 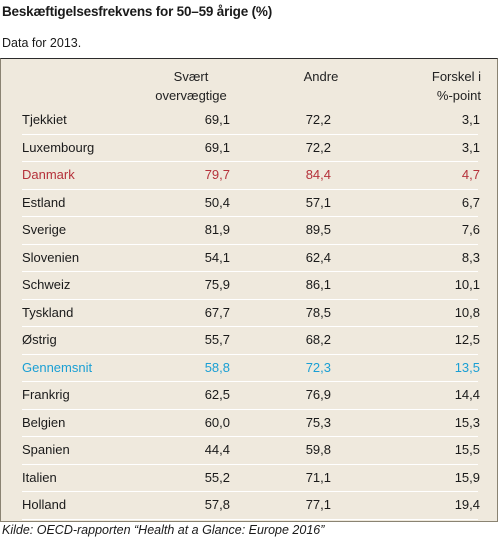 What do you see at coordinates (467, 422) in the screenshot?
I see `difference-cell: 15,3` at bounding box center [467, 422].